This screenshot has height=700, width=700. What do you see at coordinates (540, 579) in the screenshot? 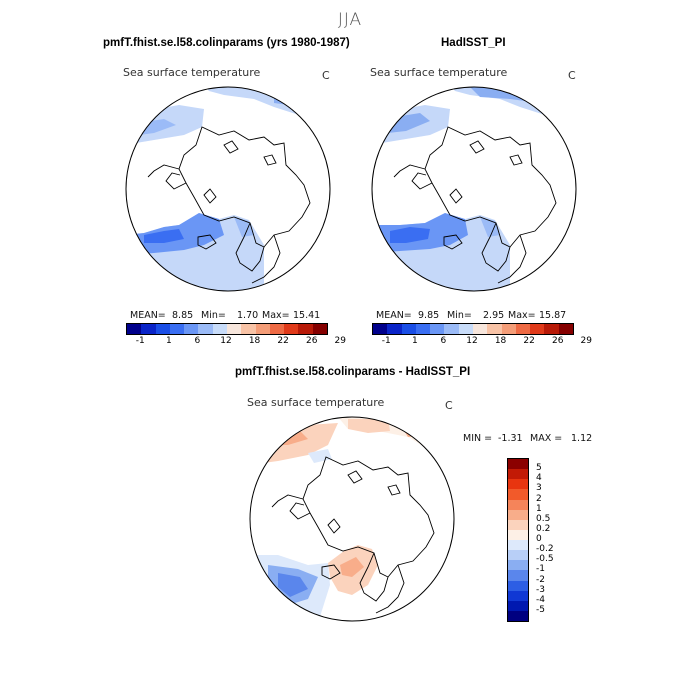
I see `colorbar-tick-label: -2` at bounding box center [540, 579].